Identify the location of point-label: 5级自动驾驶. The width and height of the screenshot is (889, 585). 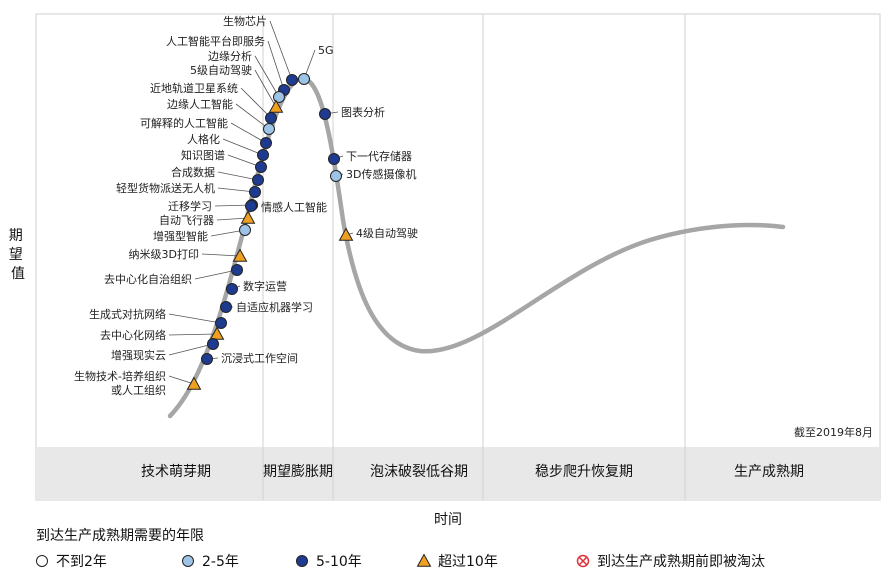
(221, 70).